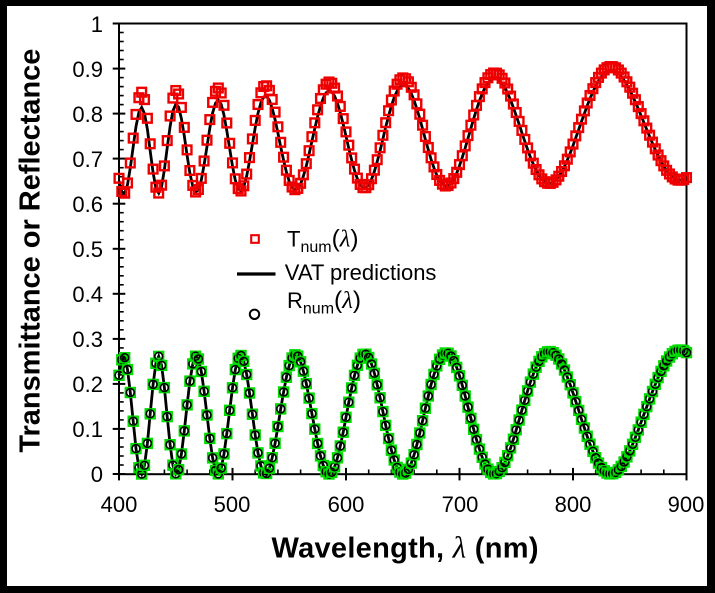 The width and height of the screenshot is (715, 593). What do you see at coordinates (87, 159) in the screenshot?
I see `svg-text: 0.7` at bounding box center [87, 159].